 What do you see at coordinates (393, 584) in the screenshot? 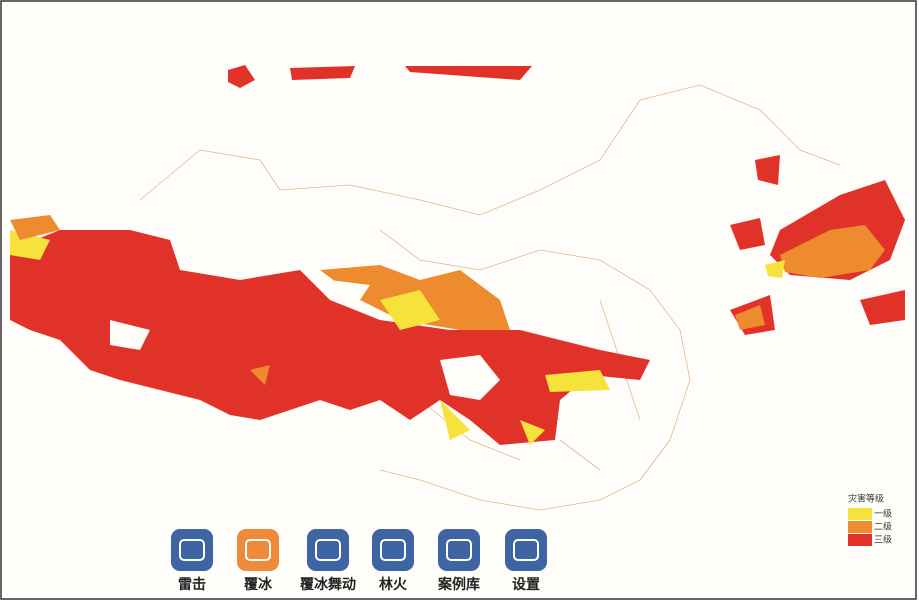
I see `button-label: 林火` at bounding box center [393, 584].